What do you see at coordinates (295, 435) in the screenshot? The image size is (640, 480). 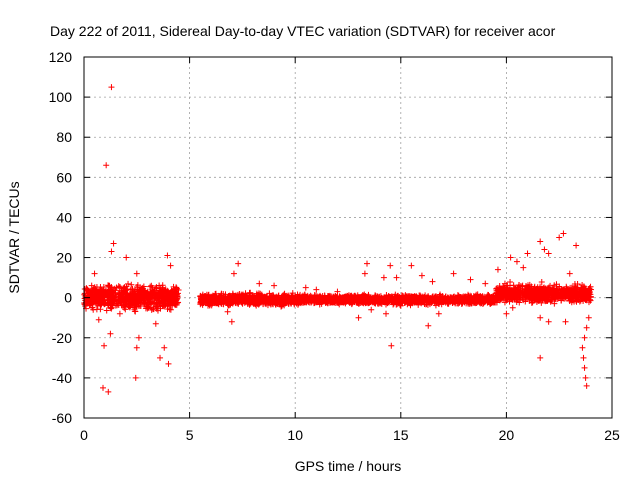 I see `x-tick-label: 10` at bounding box center [295, 435].